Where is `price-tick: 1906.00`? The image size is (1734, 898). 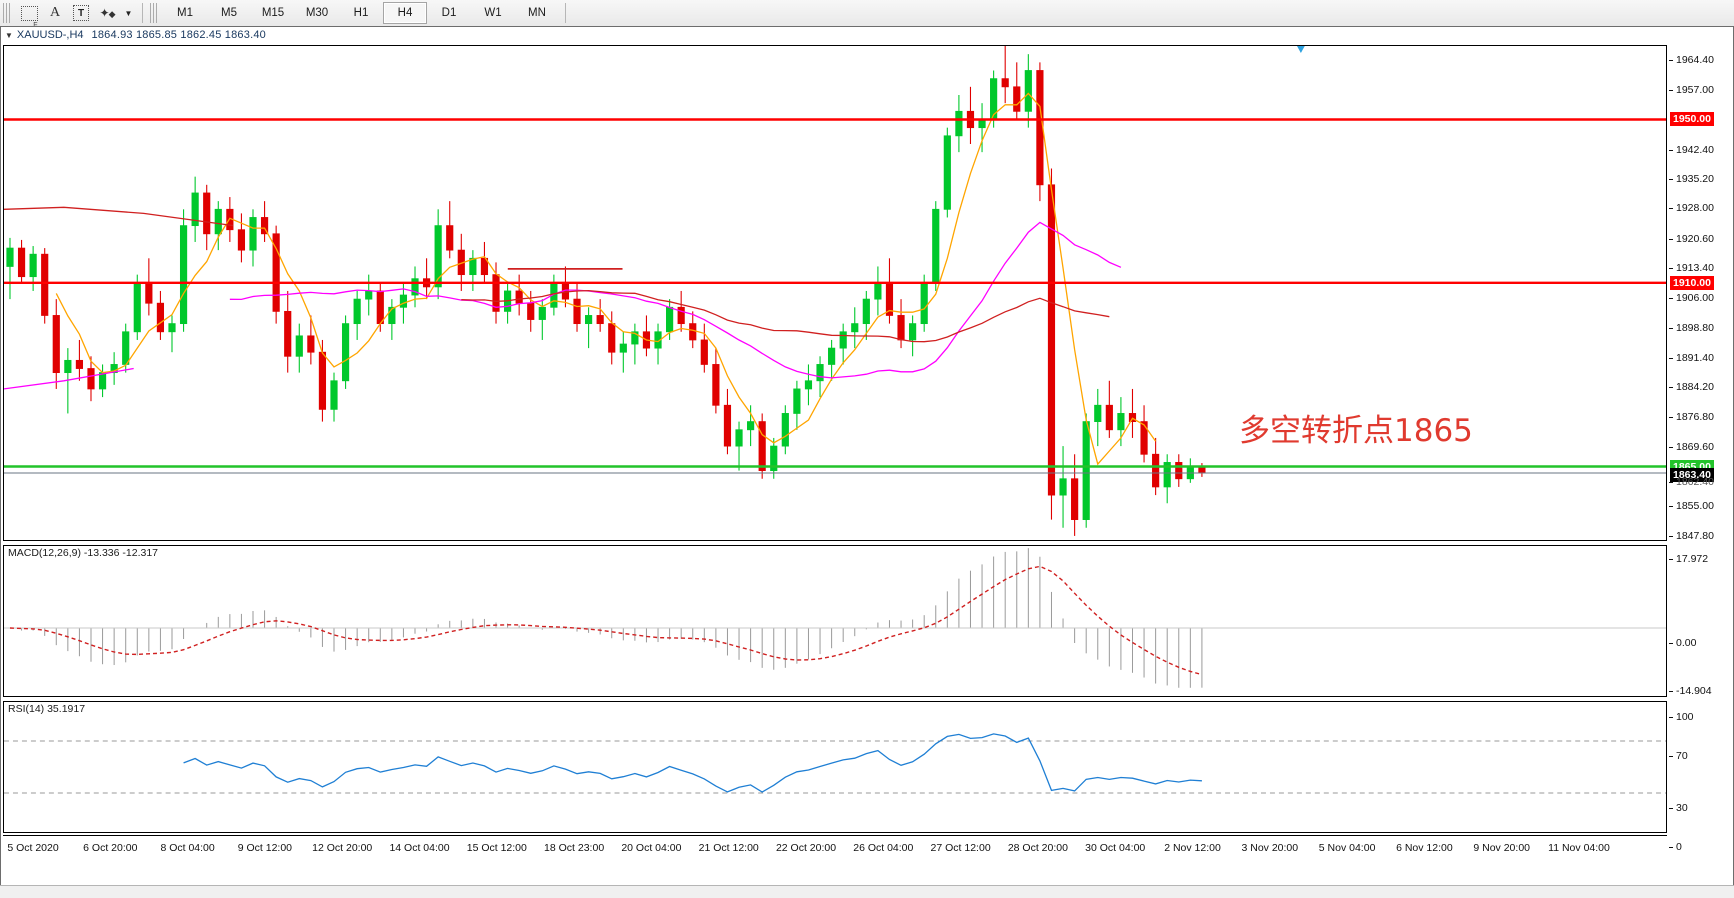
price-tick: 1906.00 is located at coordinates (1691, 298).